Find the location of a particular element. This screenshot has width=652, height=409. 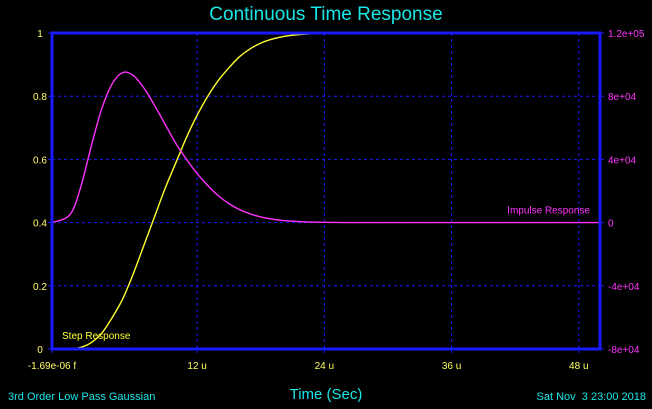

x-axis-label: Time (Sec) is located at coordinates (326, 394).